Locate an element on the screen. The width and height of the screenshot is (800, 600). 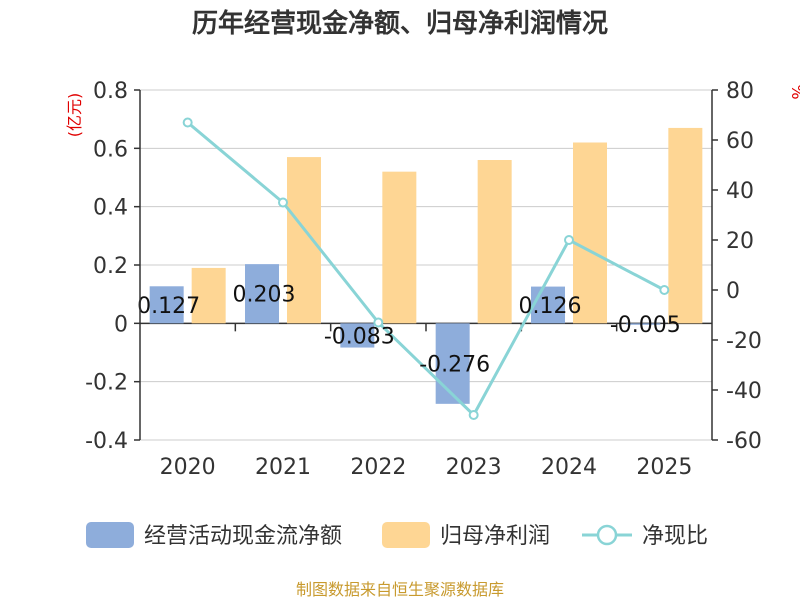
right-axis-unit: % is located at coordinates (794, 91).